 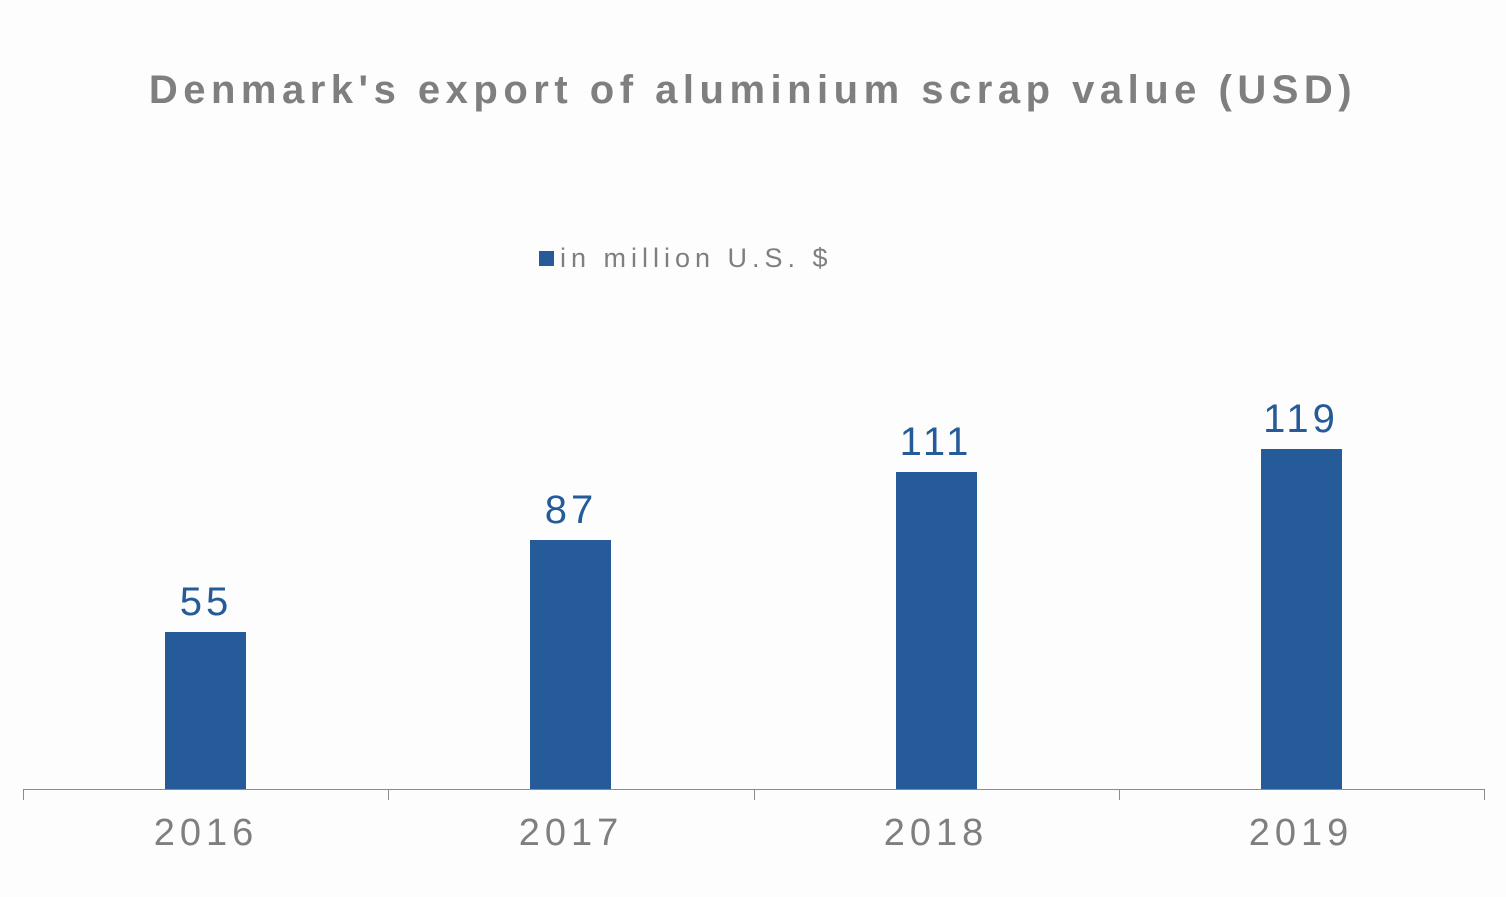 What do you see at coordinates (1301, 619) in the screenshot?
I see `bar-2019` at bounding box center [1301, 619].